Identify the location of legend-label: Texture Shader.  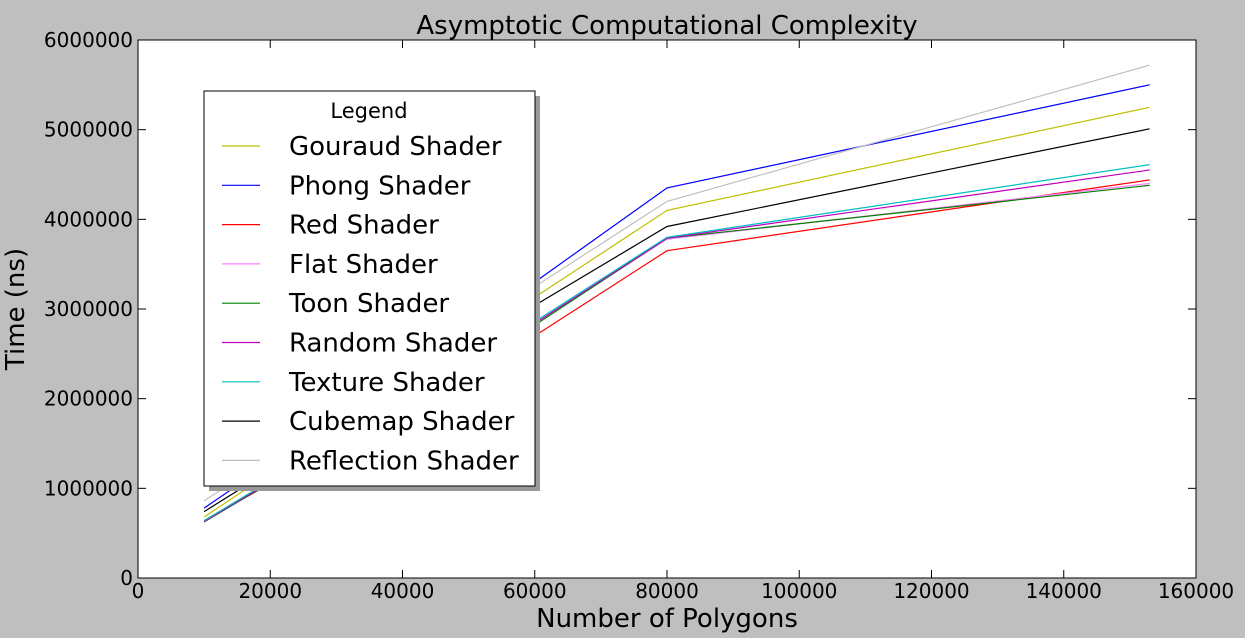
(386, 383).